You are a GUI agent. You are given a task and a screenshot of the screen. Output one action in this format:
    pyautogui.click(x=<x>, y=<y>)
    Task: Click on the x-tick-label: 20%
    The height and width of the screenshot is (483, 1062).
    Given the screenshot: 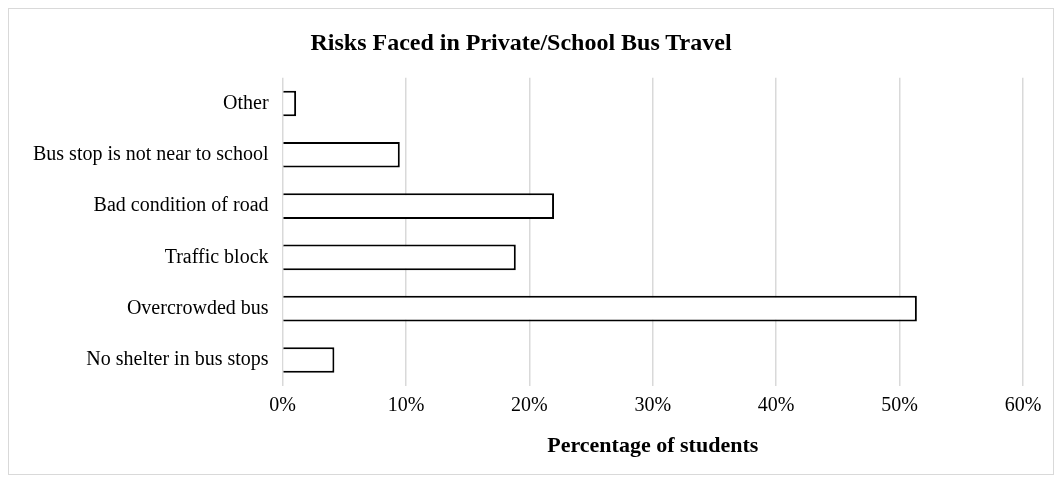 What is the action you would take?
    pyautogui.click(x=529, y=403)
    